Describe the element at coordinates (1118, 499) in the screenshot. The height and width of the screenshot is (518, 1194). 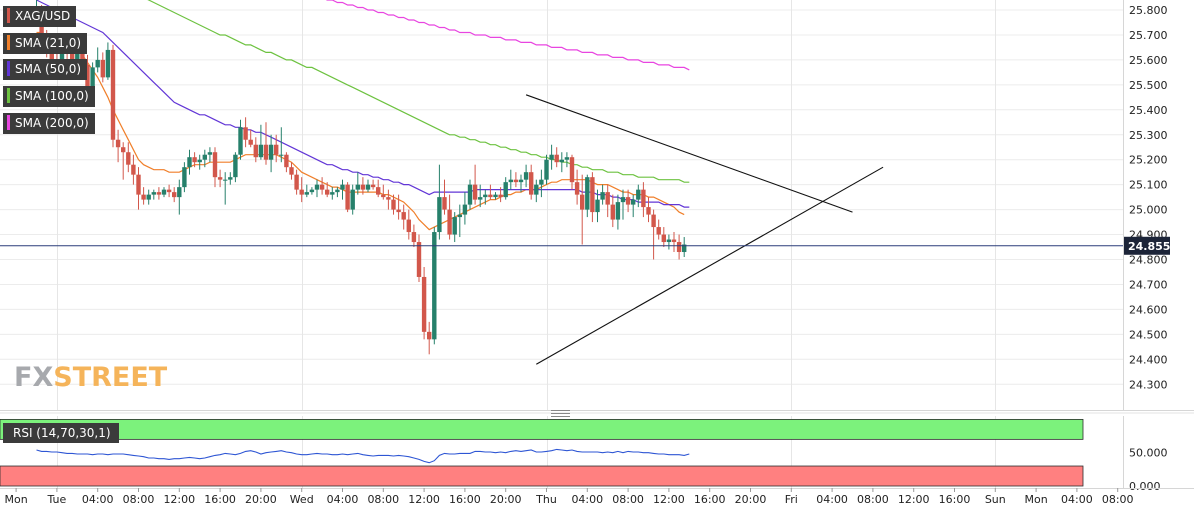
I see `time-tick-label: 08:00` at that location.